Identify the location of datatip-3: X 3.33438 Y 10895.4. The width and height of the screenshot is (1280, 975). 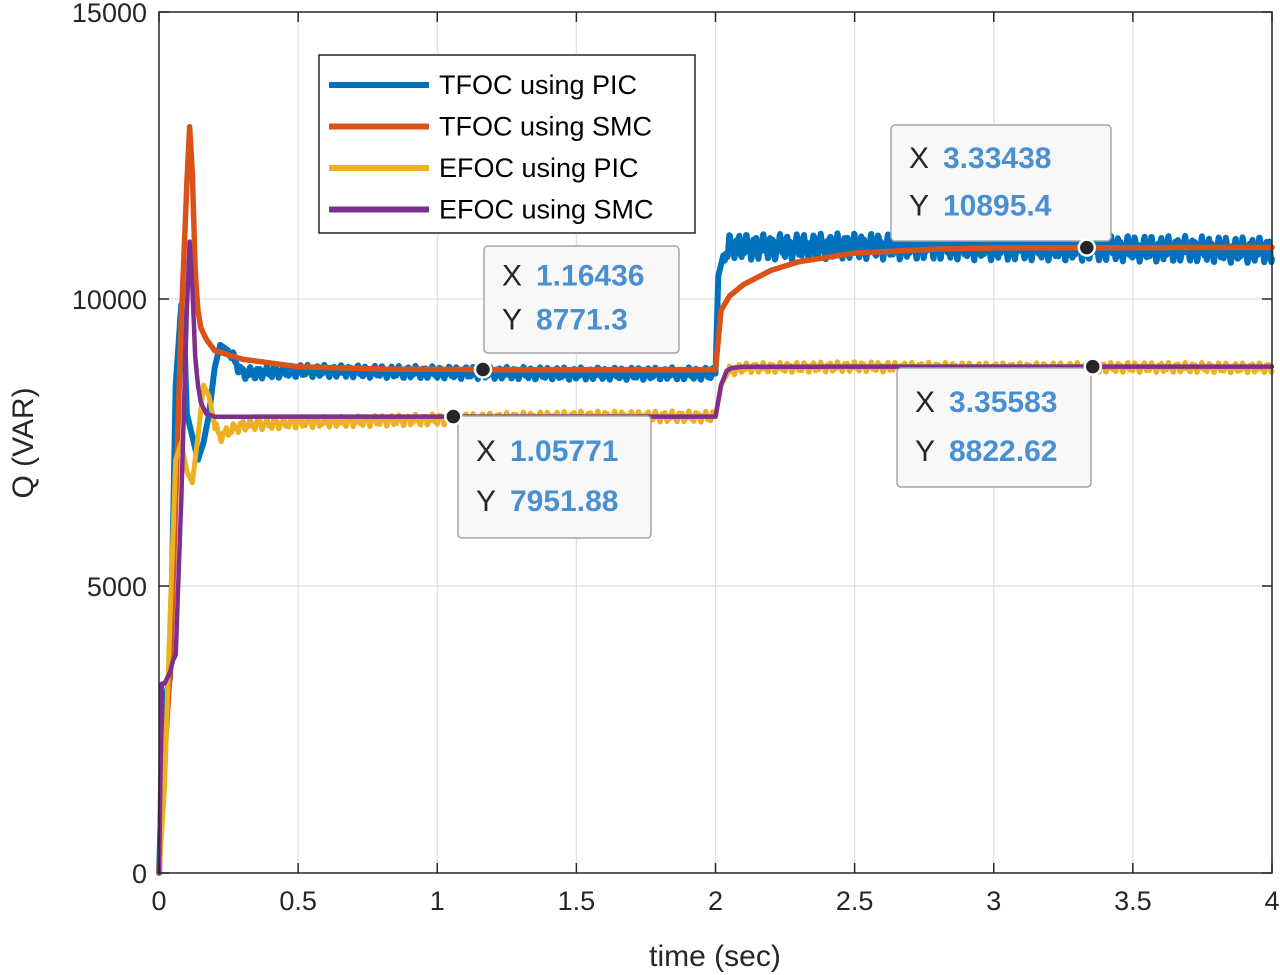
(1001, 190).